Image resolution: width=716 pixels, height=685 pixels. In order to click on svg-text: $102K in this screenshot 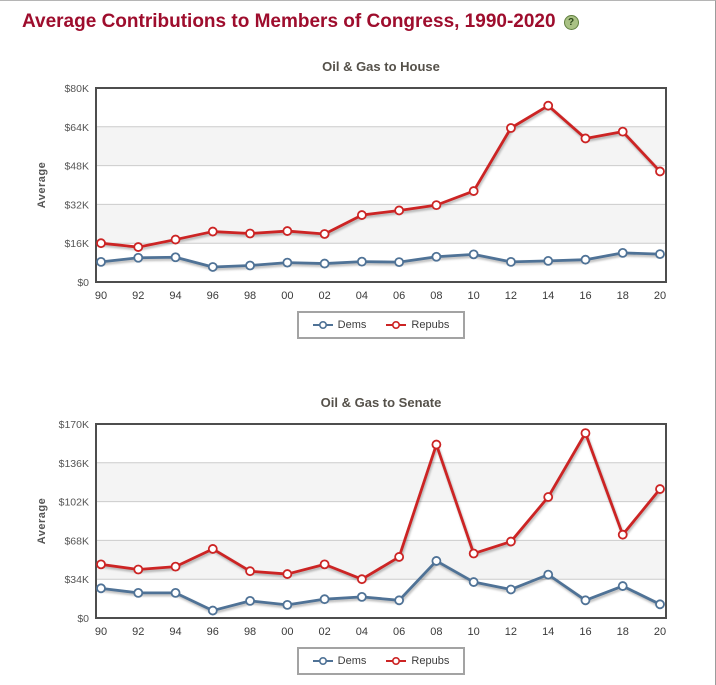, I will do `click(74, 503)`.